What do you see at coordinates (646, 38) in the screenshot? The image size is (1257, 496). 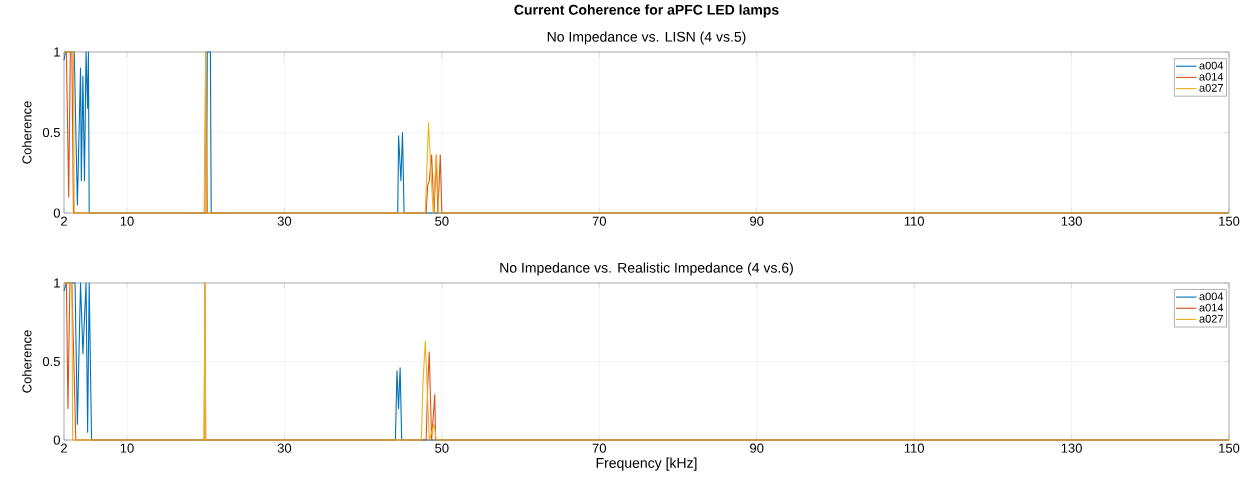 I see `chart-subtitle: No Impedance vs. LISN (4 vs.5)` at bounding box center [646, 38].